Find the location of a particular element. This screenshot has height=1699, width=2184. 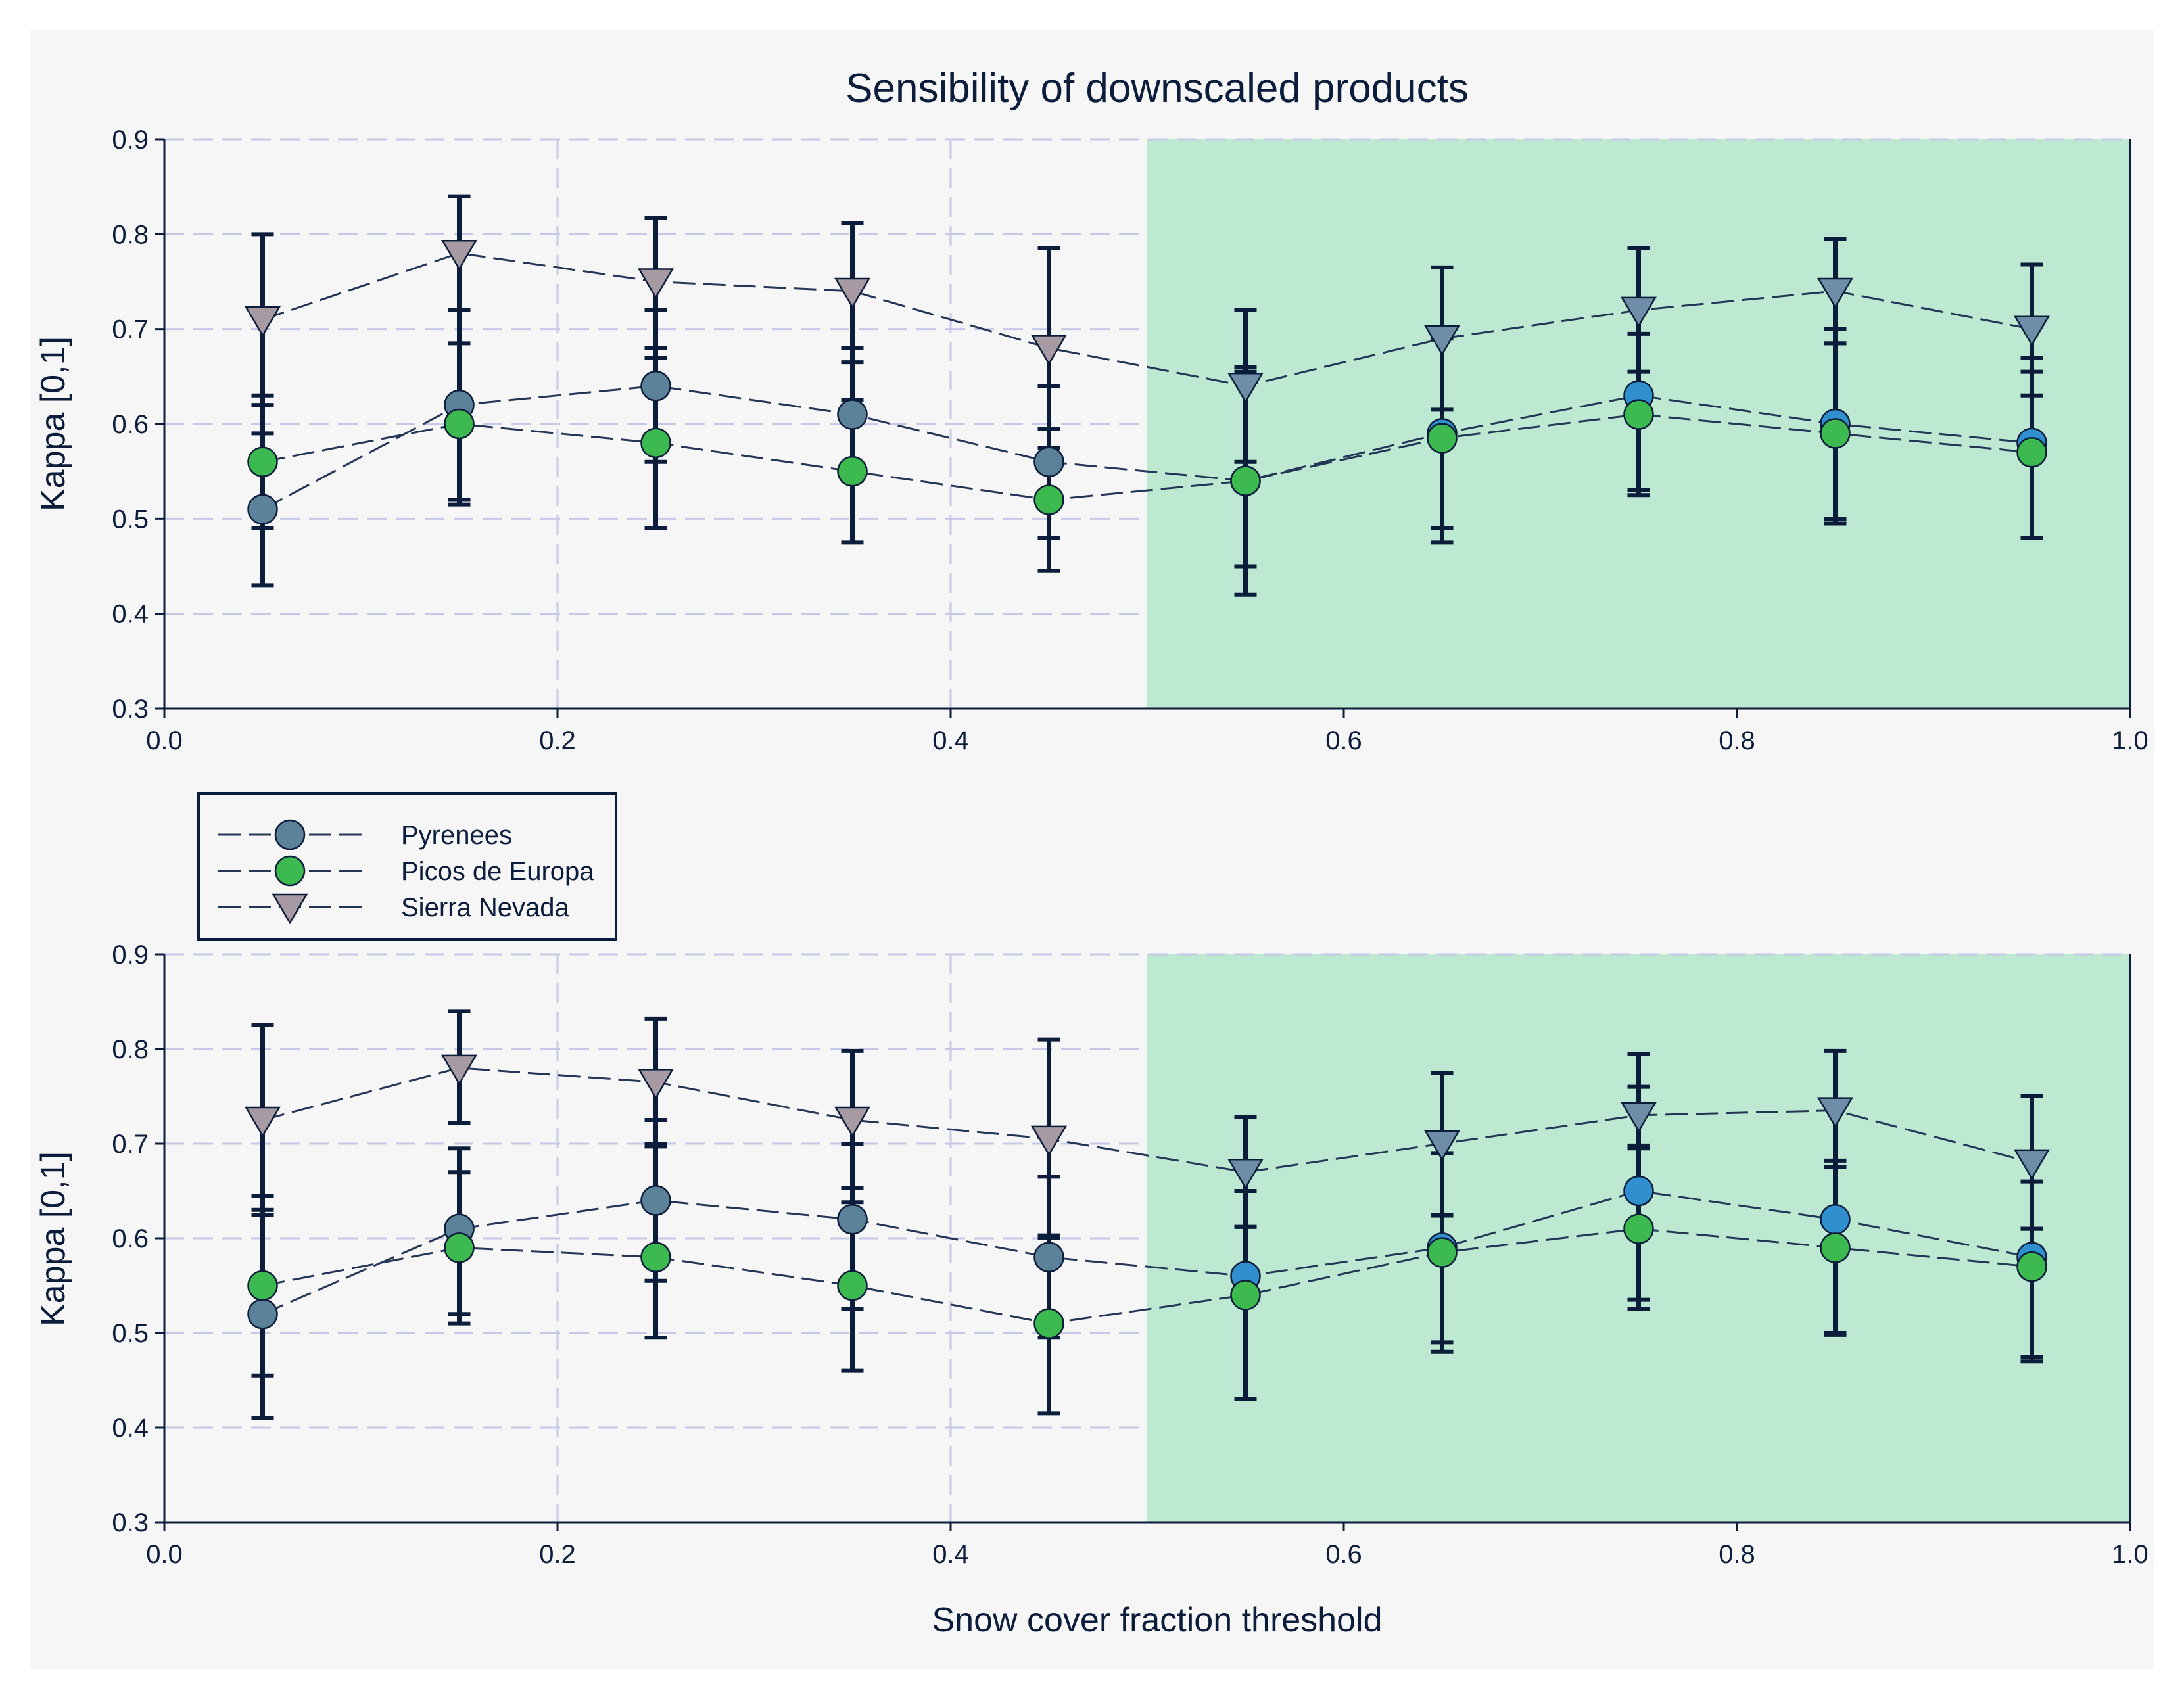

legend: Pyrenees Picos de Europa Sierra Nevada is located at coordinates (407, 867).